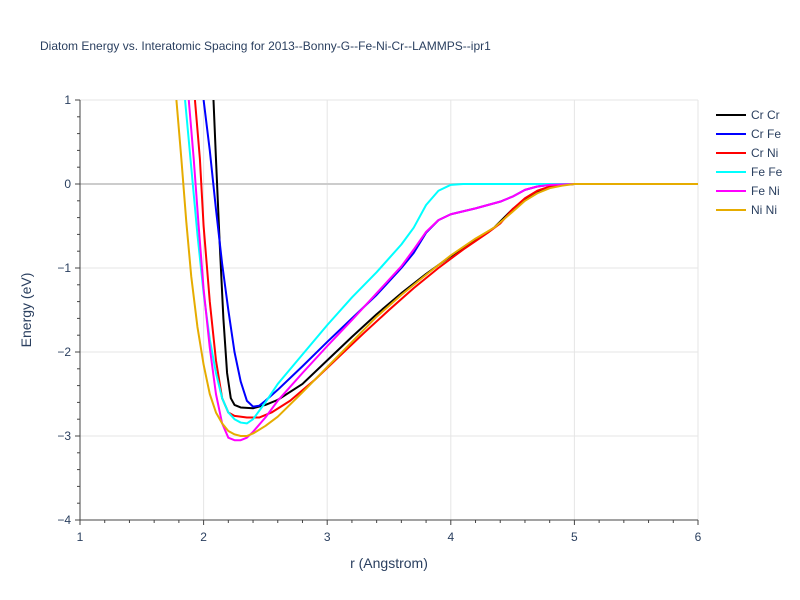 This screenshot has height=600, width=800. What do you see at coordinates (767, 172) in the screenshot?
I see `legend-label: Fe Fe` at bounding box center [767, 172].